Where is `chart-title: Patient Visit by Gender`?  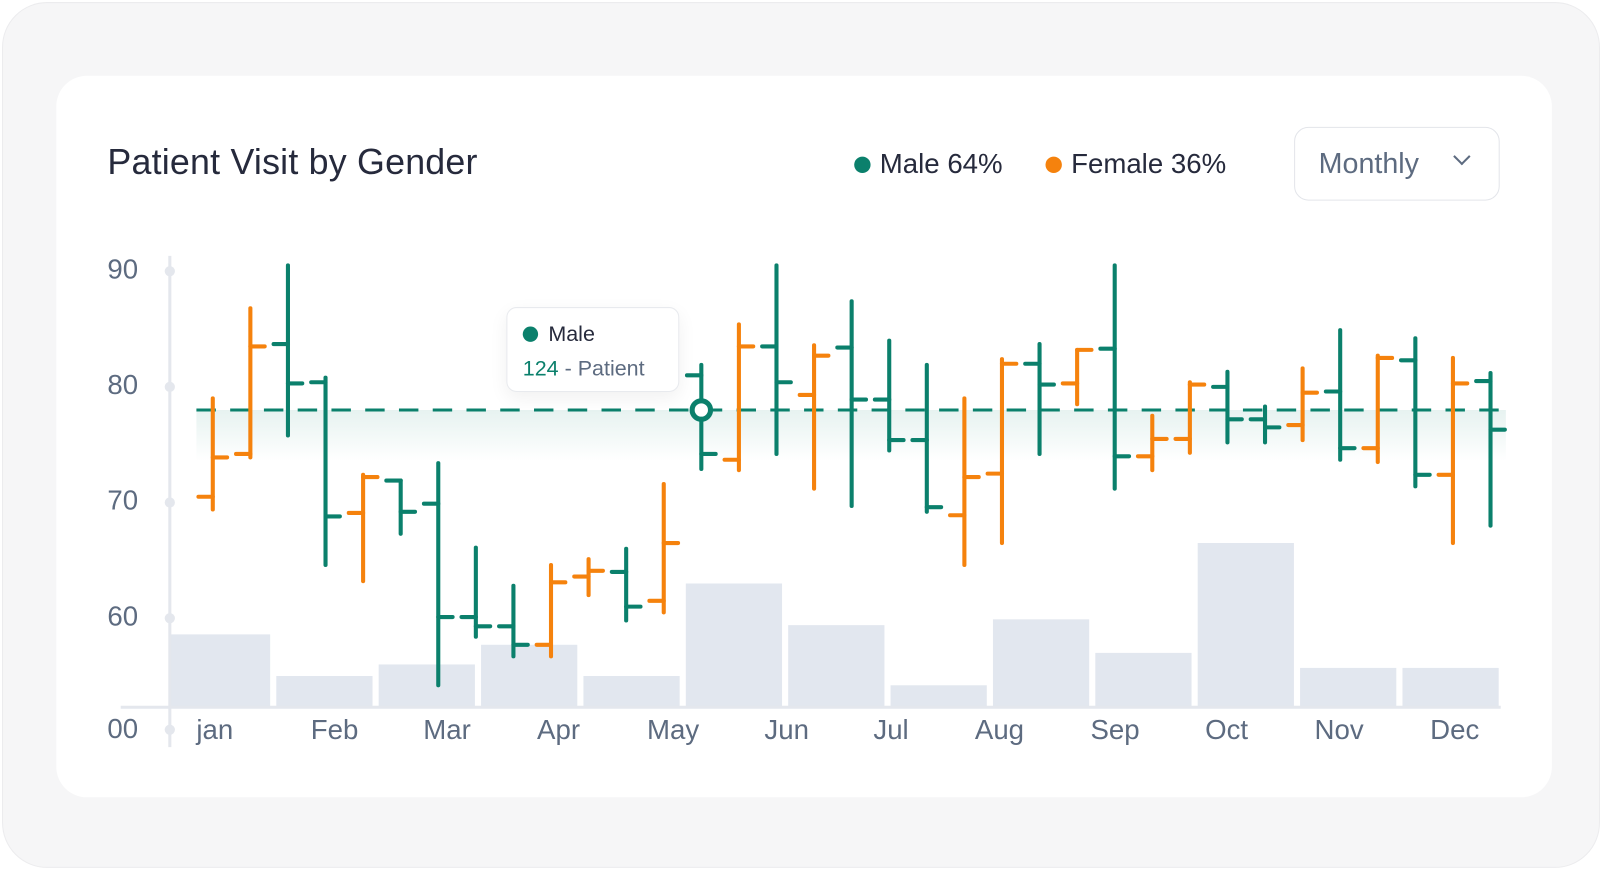
chart-title: Patient Visit by Gender is located at coordinates (292, 162).